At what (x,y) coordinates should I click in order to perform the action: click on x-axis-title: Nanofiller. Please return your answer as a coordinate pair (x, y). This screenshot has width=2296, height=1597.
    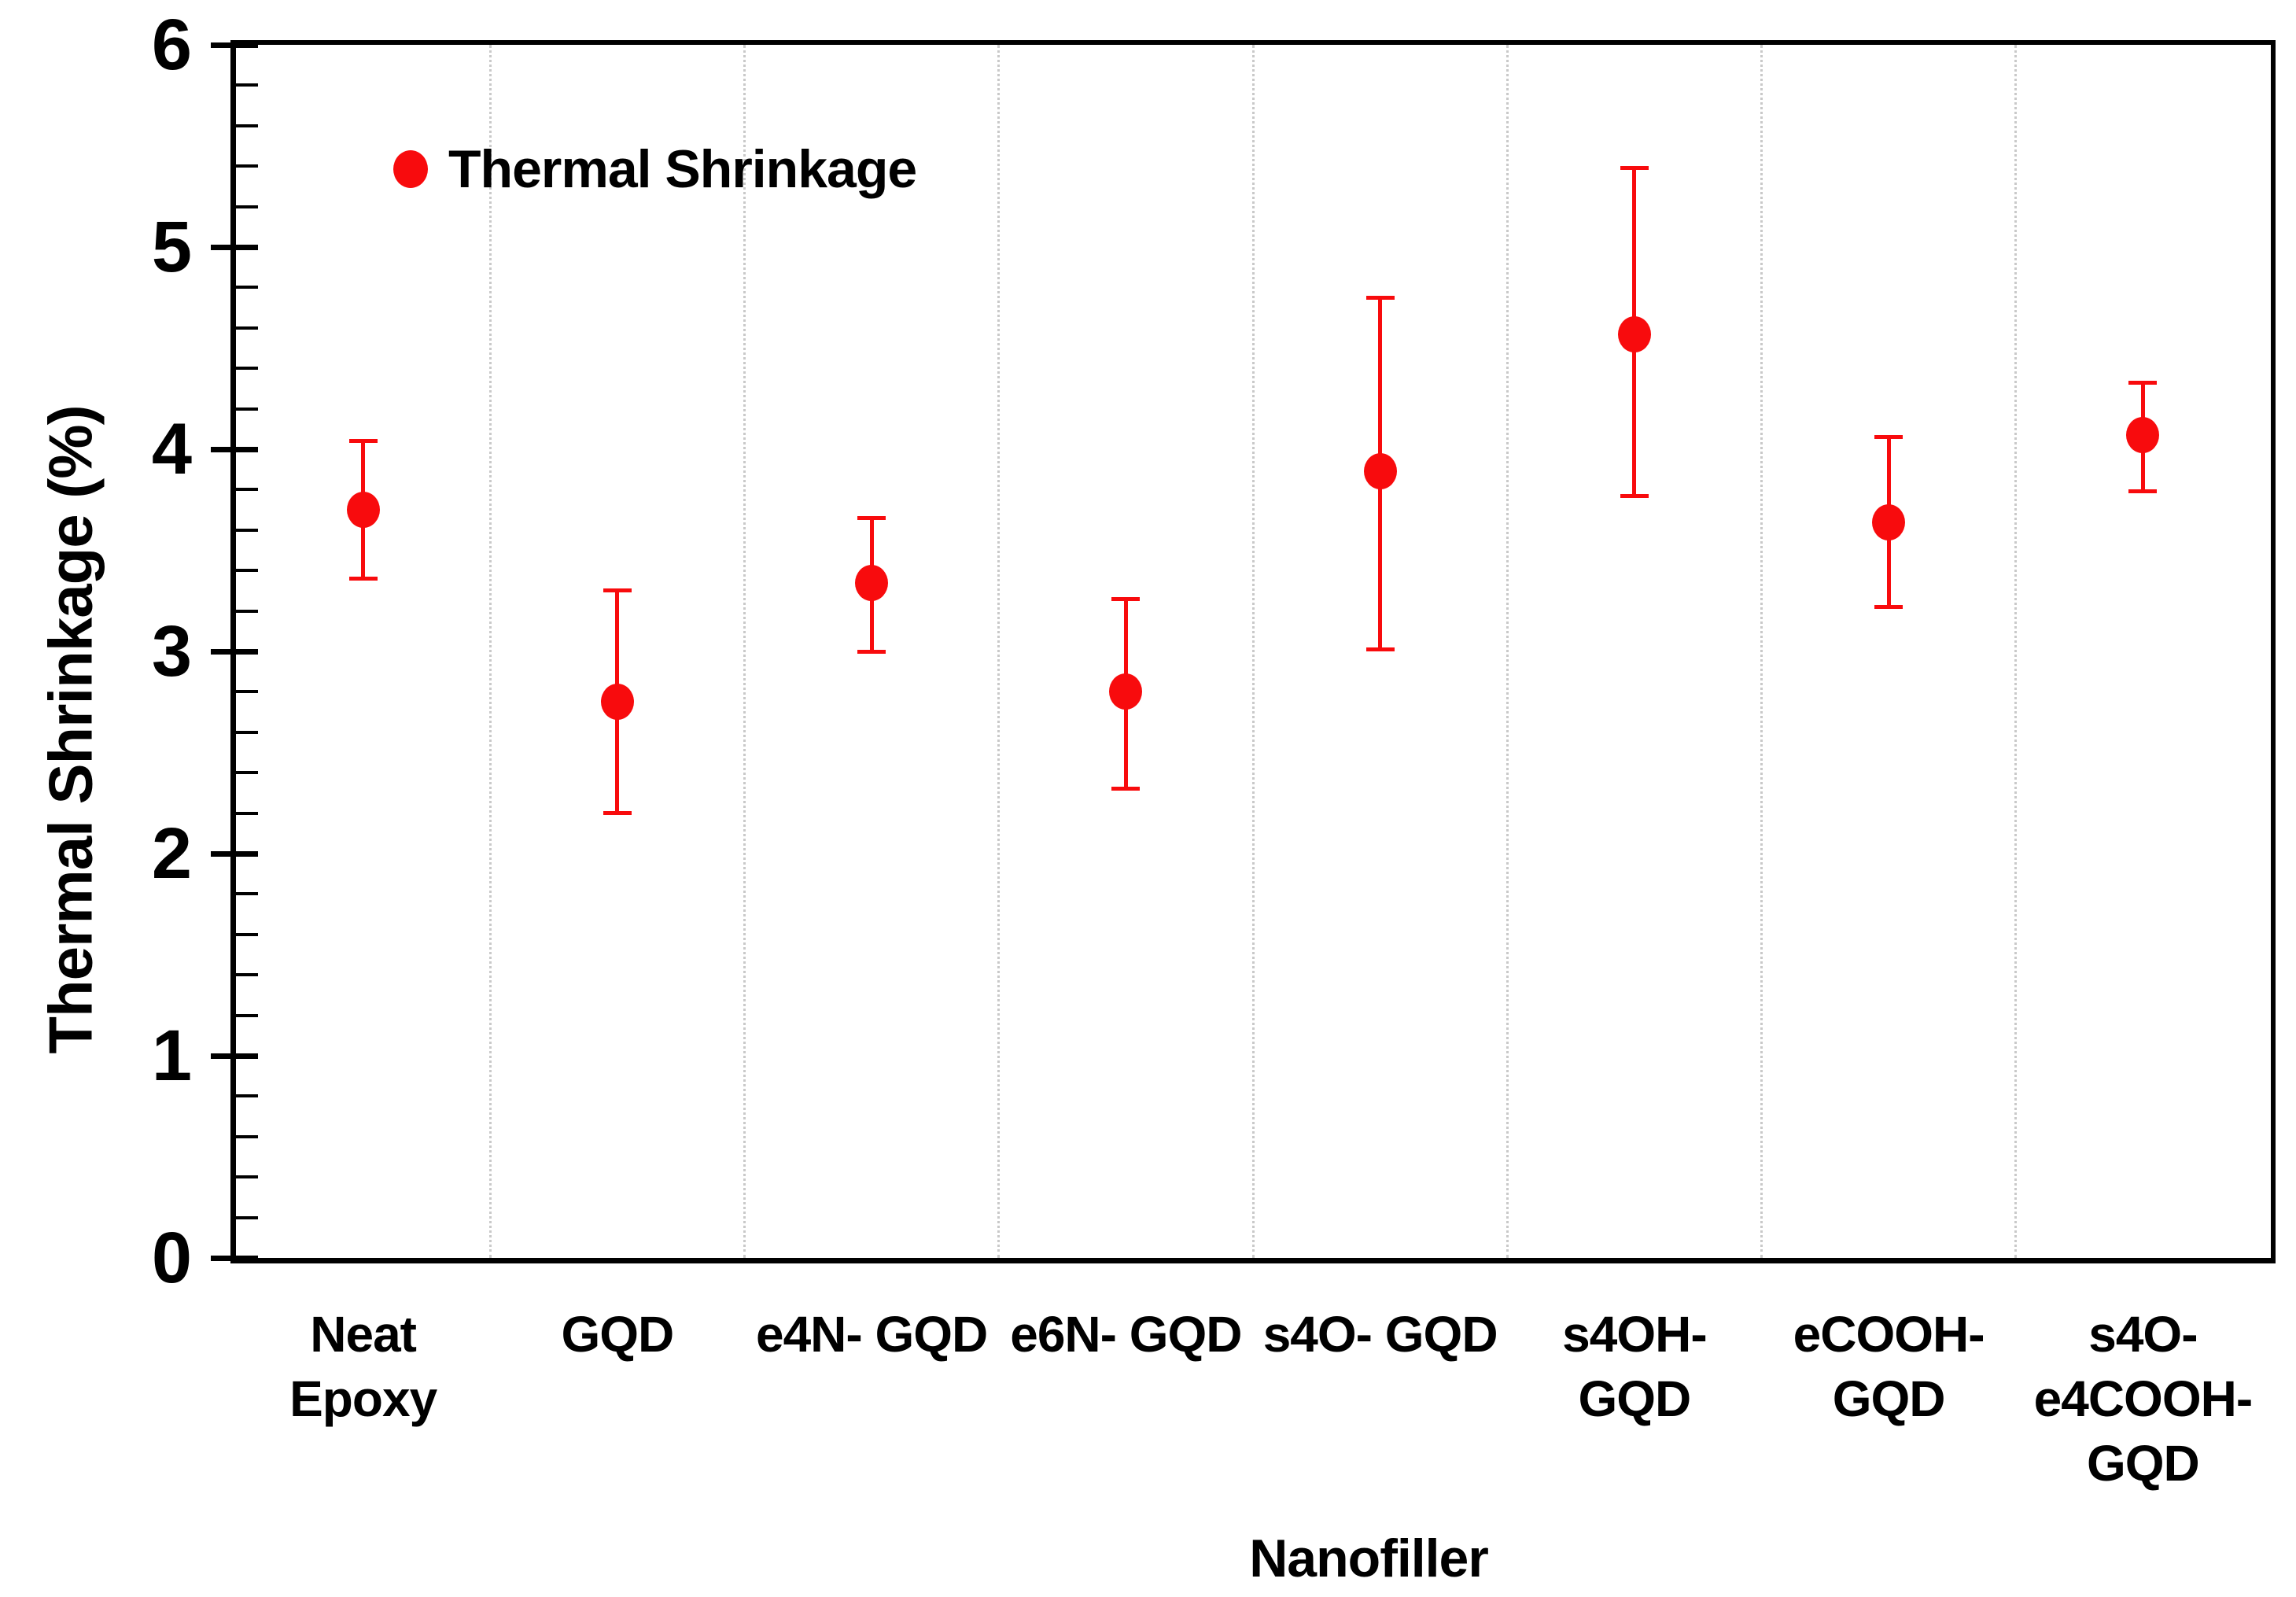
    Looking at the image, I should click on (1369, 1559).